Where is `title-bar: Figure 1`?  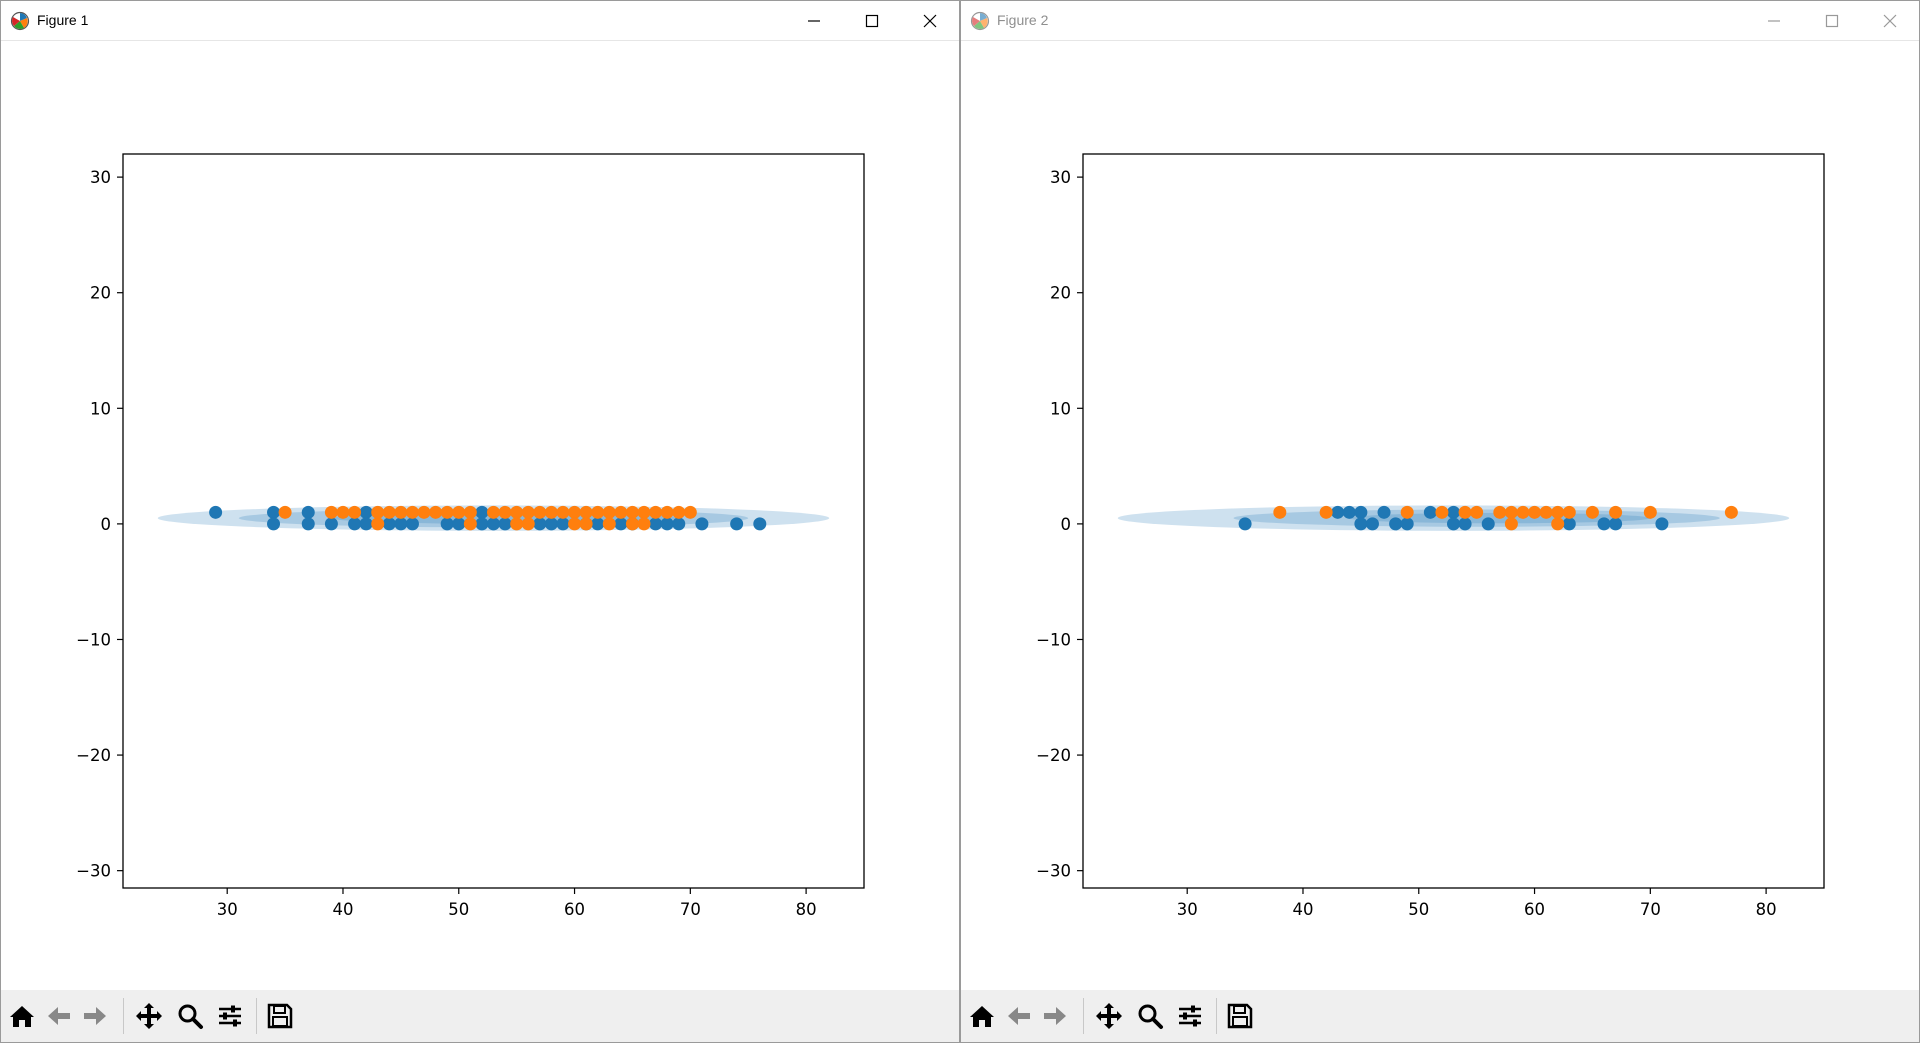 title-bar: Figure 1 is located at coordinates (480, 21).